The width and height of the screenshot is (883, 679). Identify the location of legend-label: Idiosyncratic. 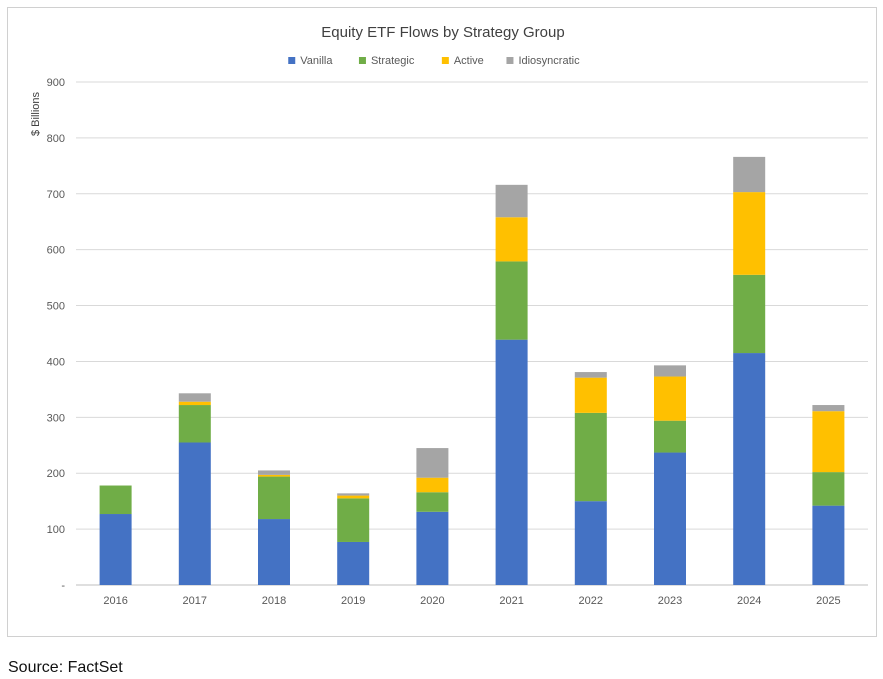
(549, 61).